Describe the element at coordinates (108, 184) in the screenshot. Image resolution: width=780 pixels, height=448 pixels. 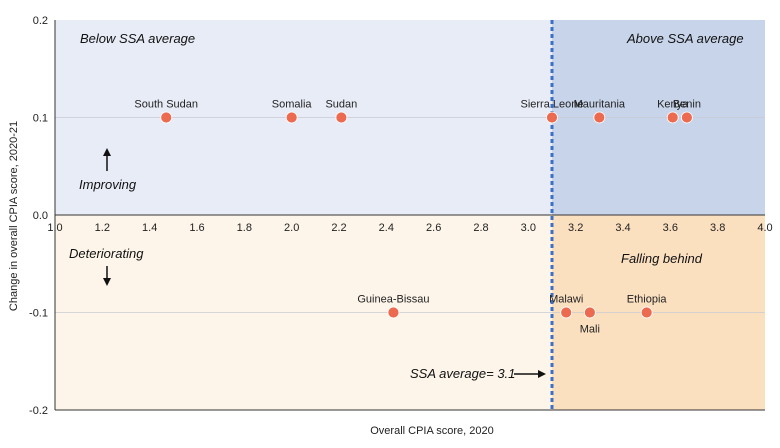
I see `improving-label: Improving` at that location.